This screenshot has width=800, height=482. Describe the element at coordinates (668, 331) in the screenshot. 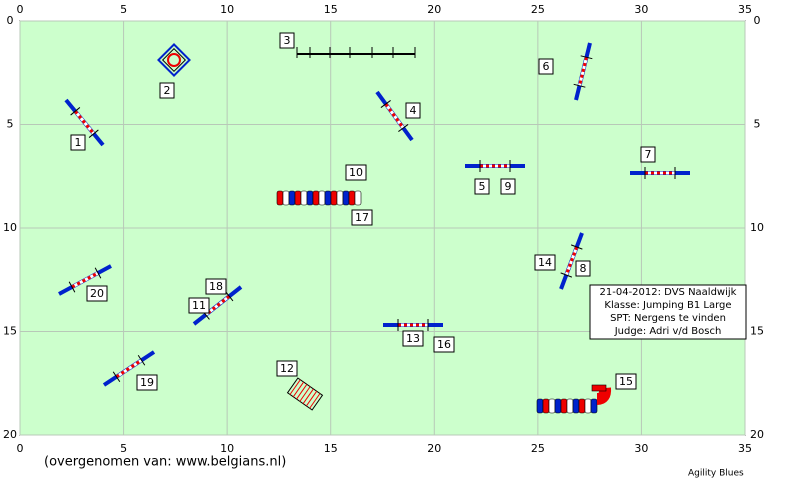

I see `info-line: Judge: Adri v/d Bosch` at that location.